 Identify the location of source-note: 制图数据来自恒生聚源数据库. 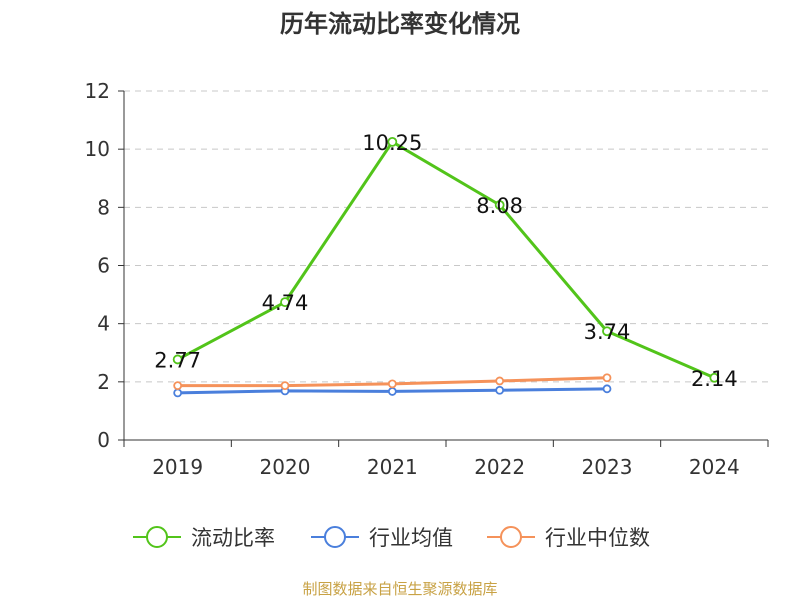
(399, 589).